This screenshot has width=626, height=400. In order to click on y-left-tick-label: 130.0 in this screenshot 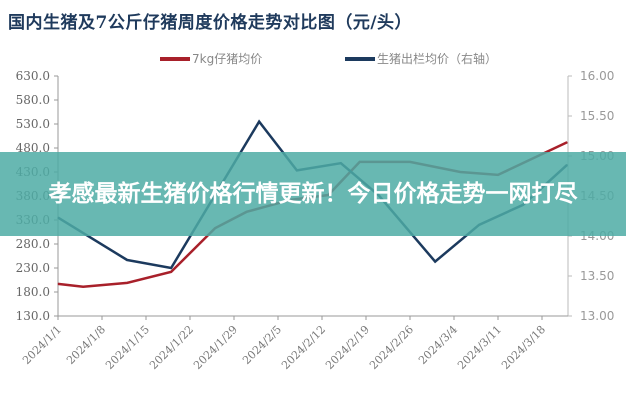, I will do `click(33, 316)`.